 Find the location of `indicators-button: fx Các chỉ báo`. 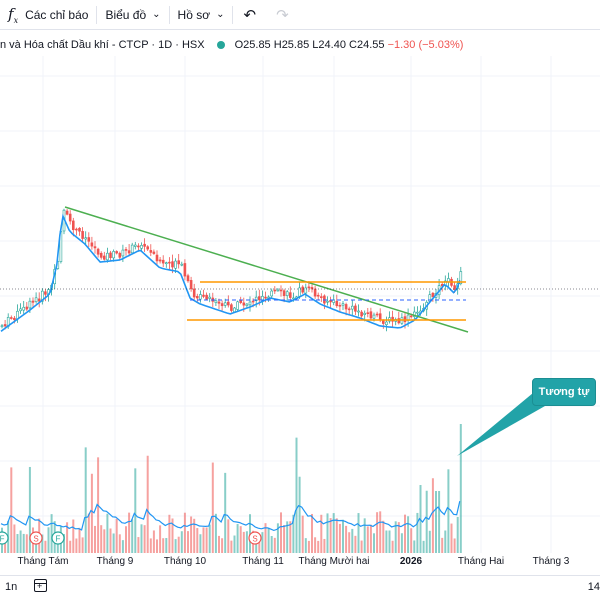

indicators-button: fx Các chỉ báo is located at coordinates (48, 15).